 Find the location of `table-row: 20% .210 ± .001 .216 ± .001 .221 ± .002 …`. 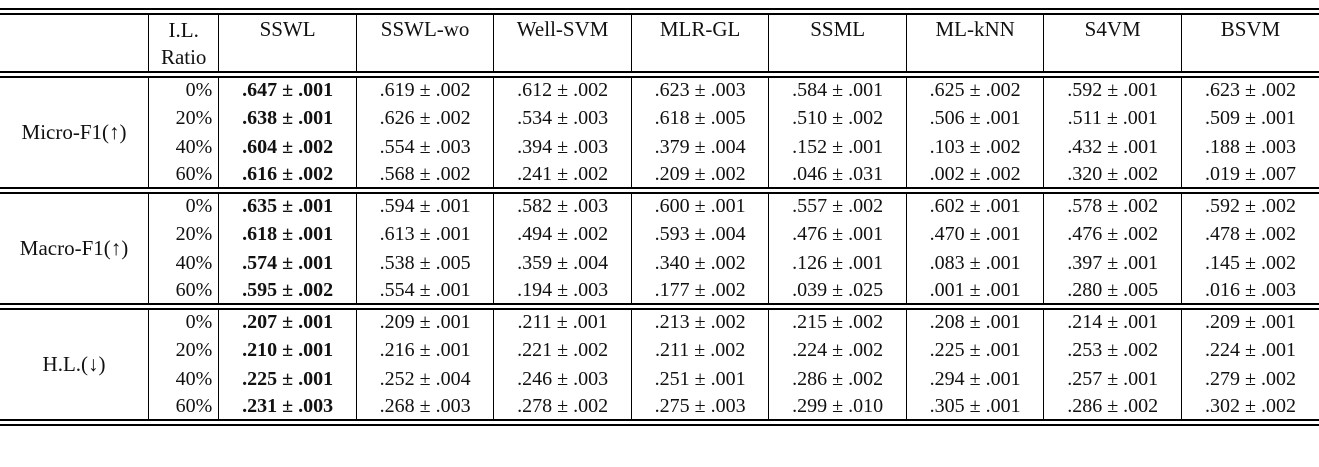

table-row: 20% .210 ± .001 .216 ± .001 .221 ± .002 … is located at coordinates (659, 350).